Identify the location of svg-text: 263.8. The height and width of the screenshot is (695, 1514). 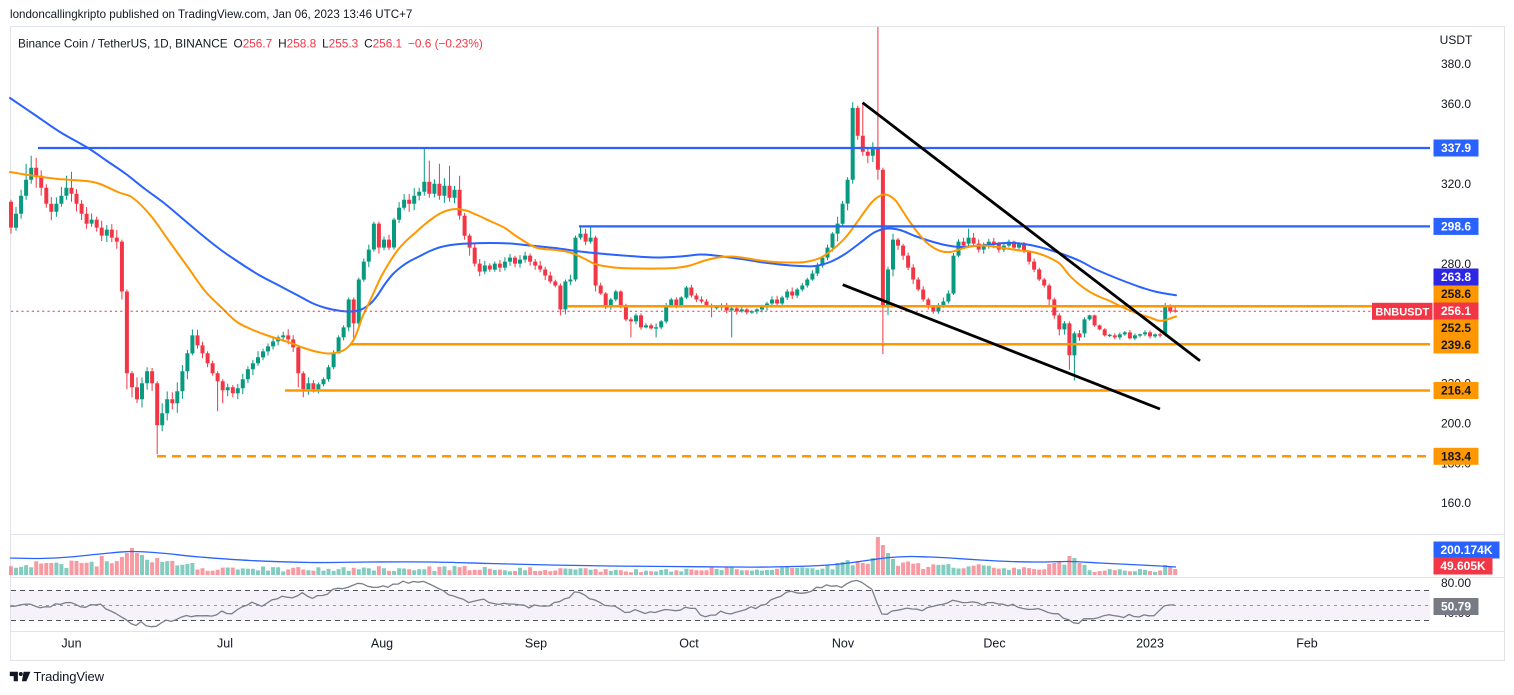
(1456, 277).